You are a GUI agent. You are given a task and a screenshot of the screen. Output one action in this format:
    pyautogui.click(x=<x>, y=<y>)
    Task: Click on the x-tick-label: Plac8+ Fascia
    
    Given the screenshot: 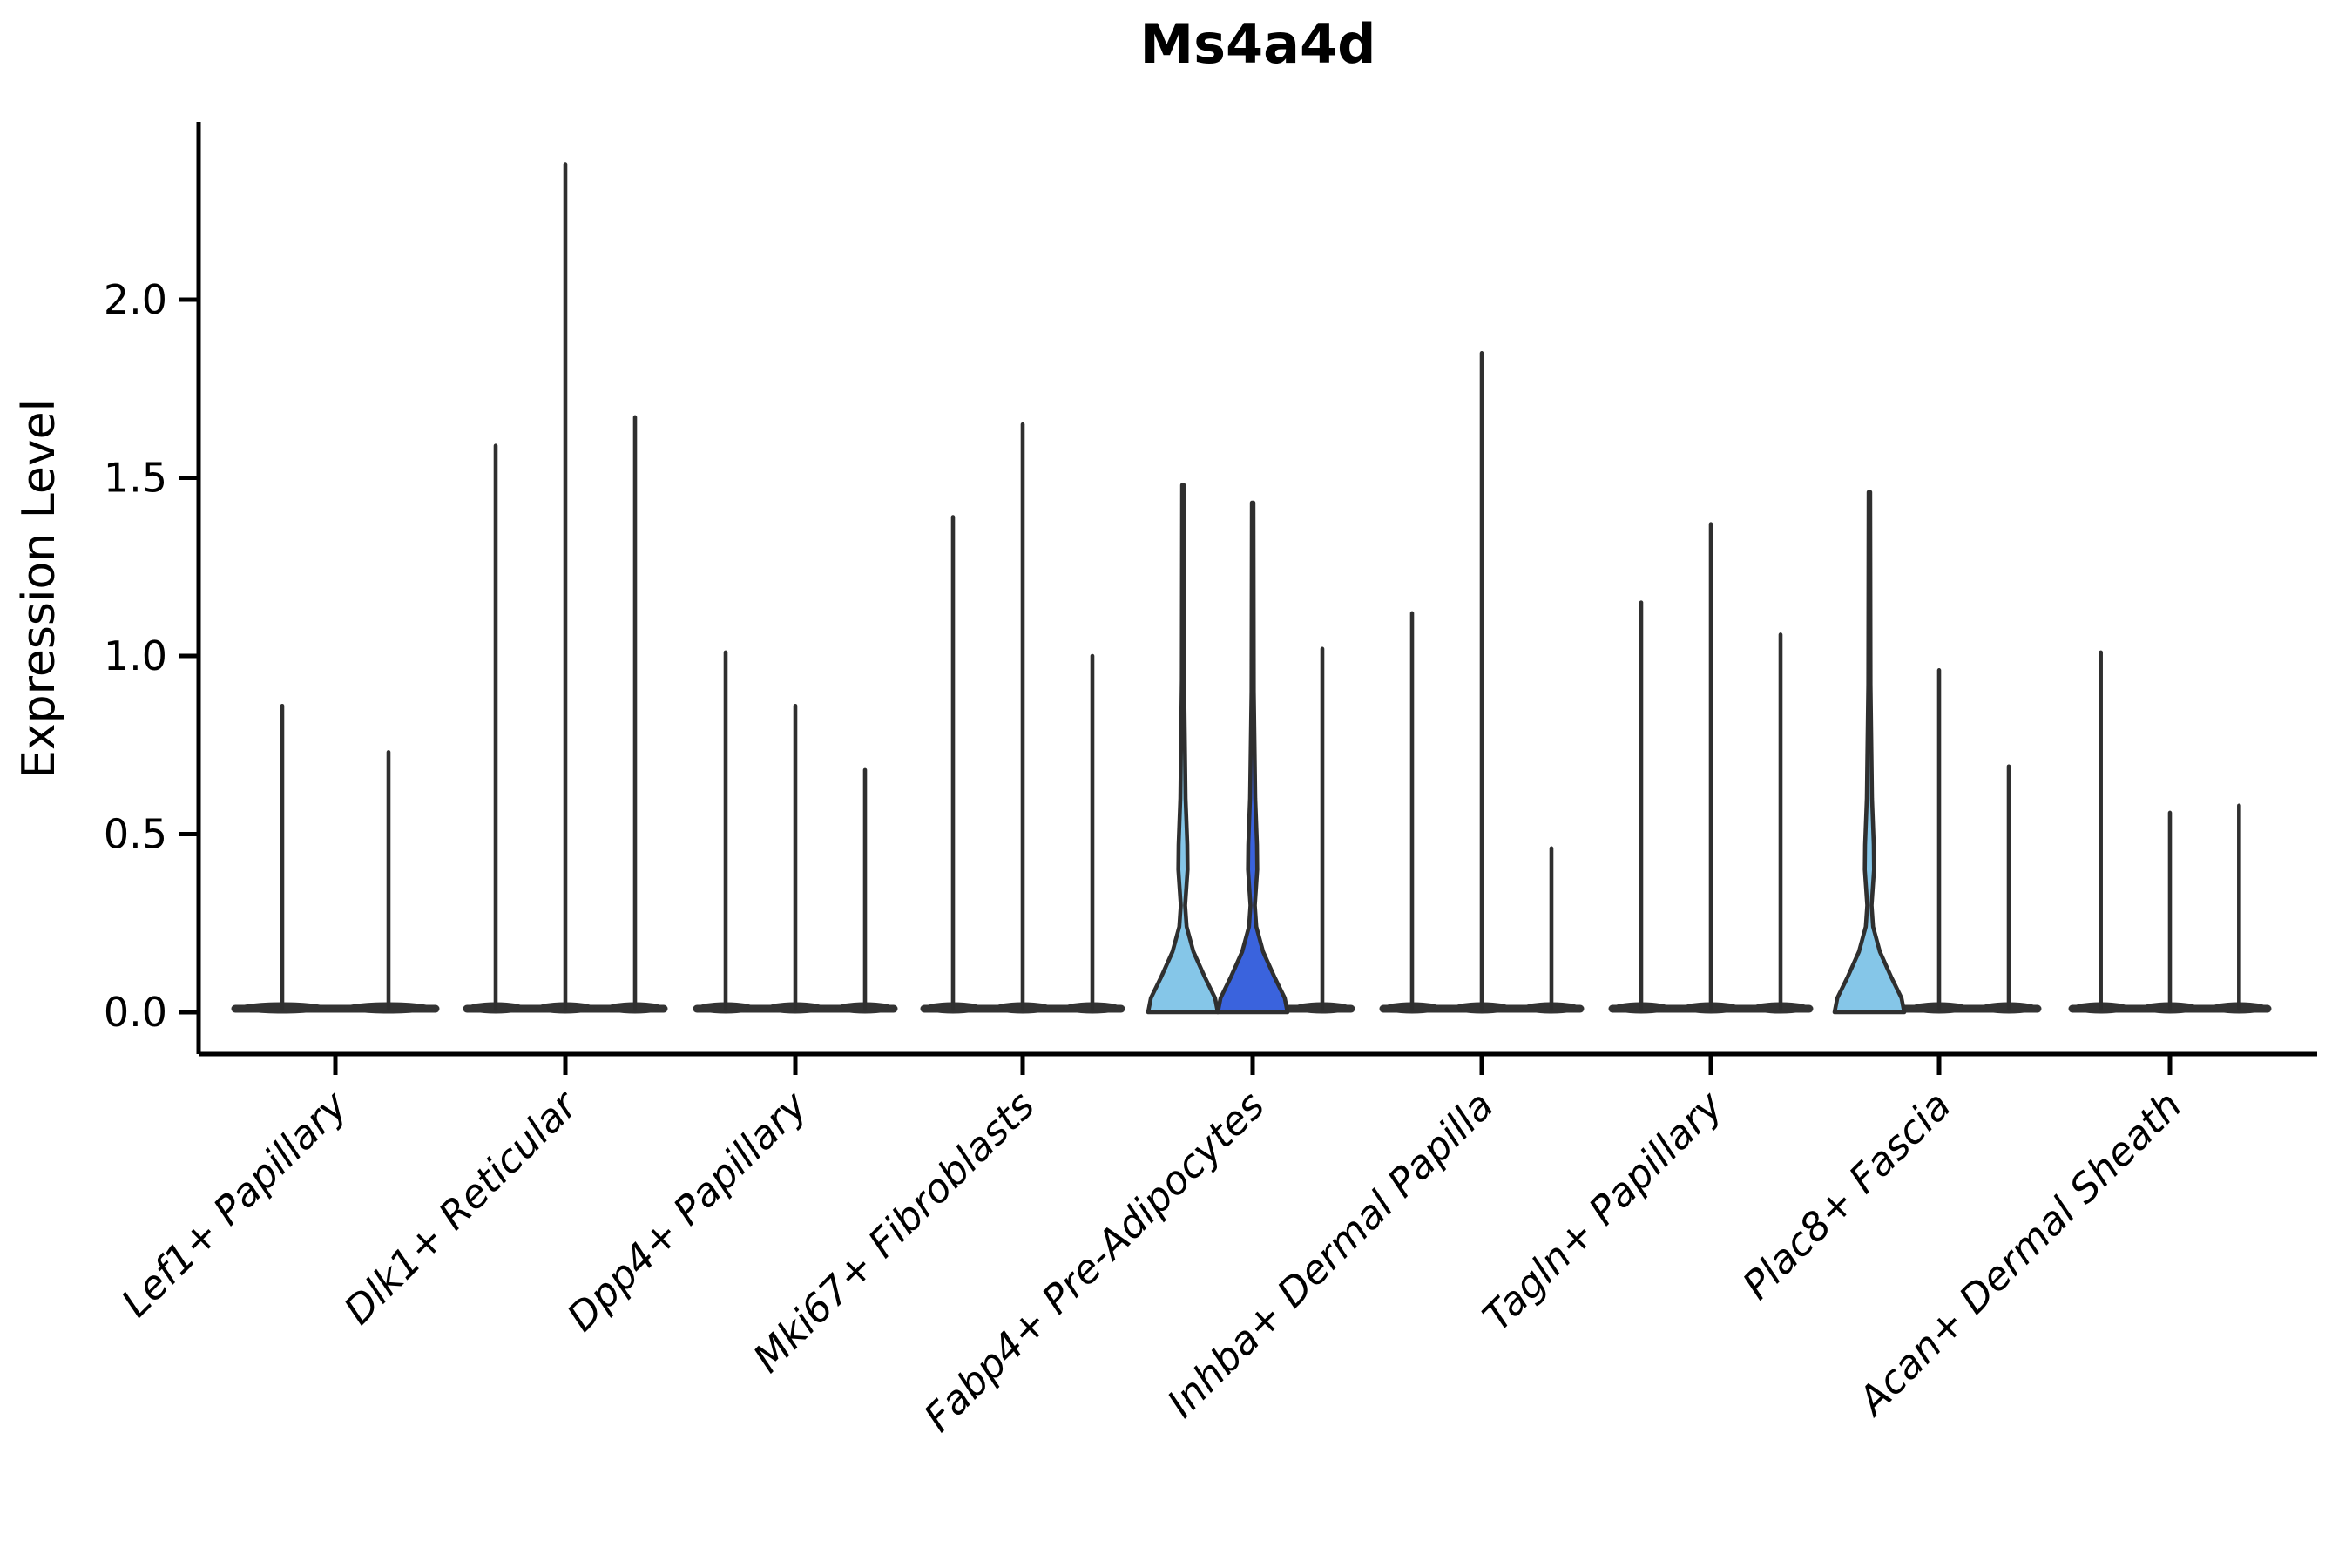 What is the action you would take?
    pyautogui.click(x=1847, y=1195)
    